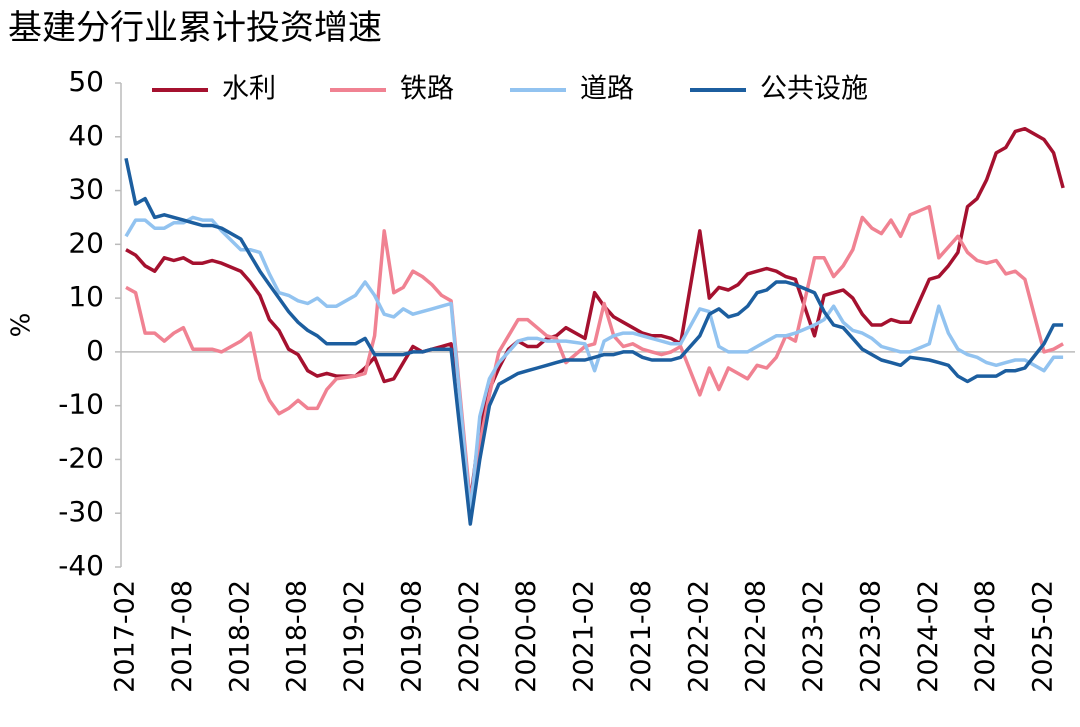  What do you see at coordinates (354, 636) in the screenshot?
I see `x-tick-label: 2019-02` at bounding box center [354, 636].